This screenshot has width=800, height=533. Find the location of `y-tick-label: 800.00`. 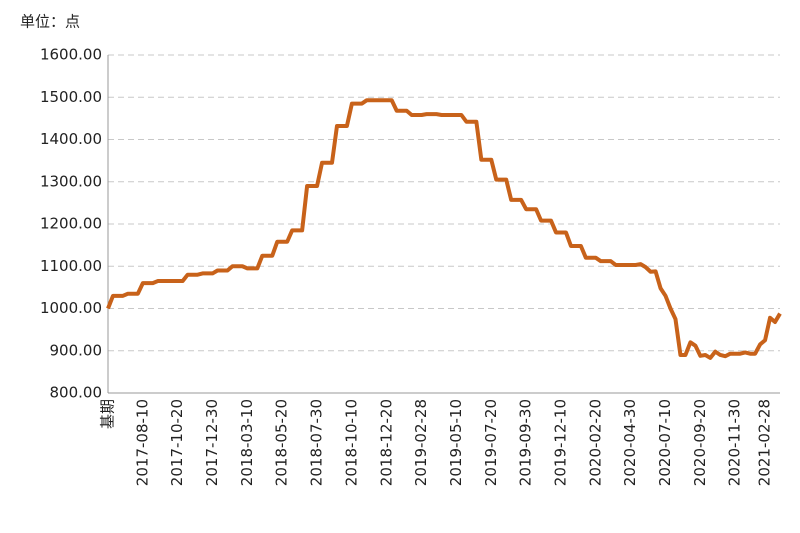

y-tick-label: 800.00 is located at coordinates (76, 393).